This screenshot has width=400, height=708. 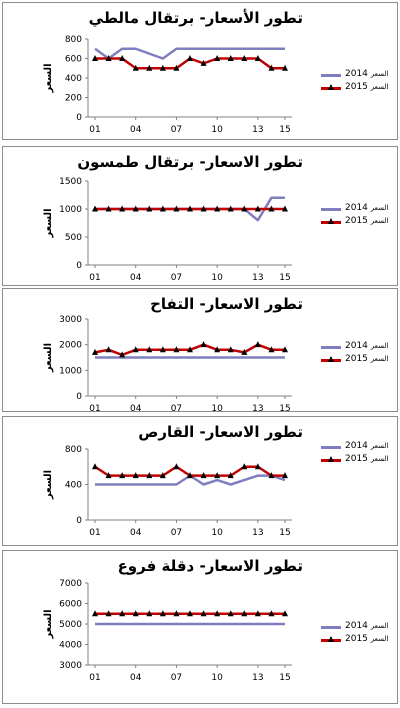 I want to click on y-tick-label: 5000, so click(x=70, y=625).